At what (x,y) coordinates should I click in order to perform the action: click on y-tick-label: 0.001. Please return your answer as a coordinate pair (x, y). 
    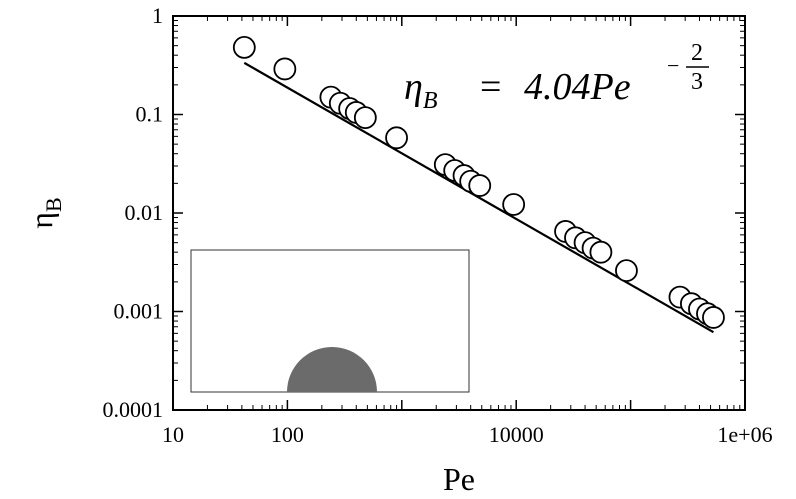
    Looking at the image, I should click on (139, 311).